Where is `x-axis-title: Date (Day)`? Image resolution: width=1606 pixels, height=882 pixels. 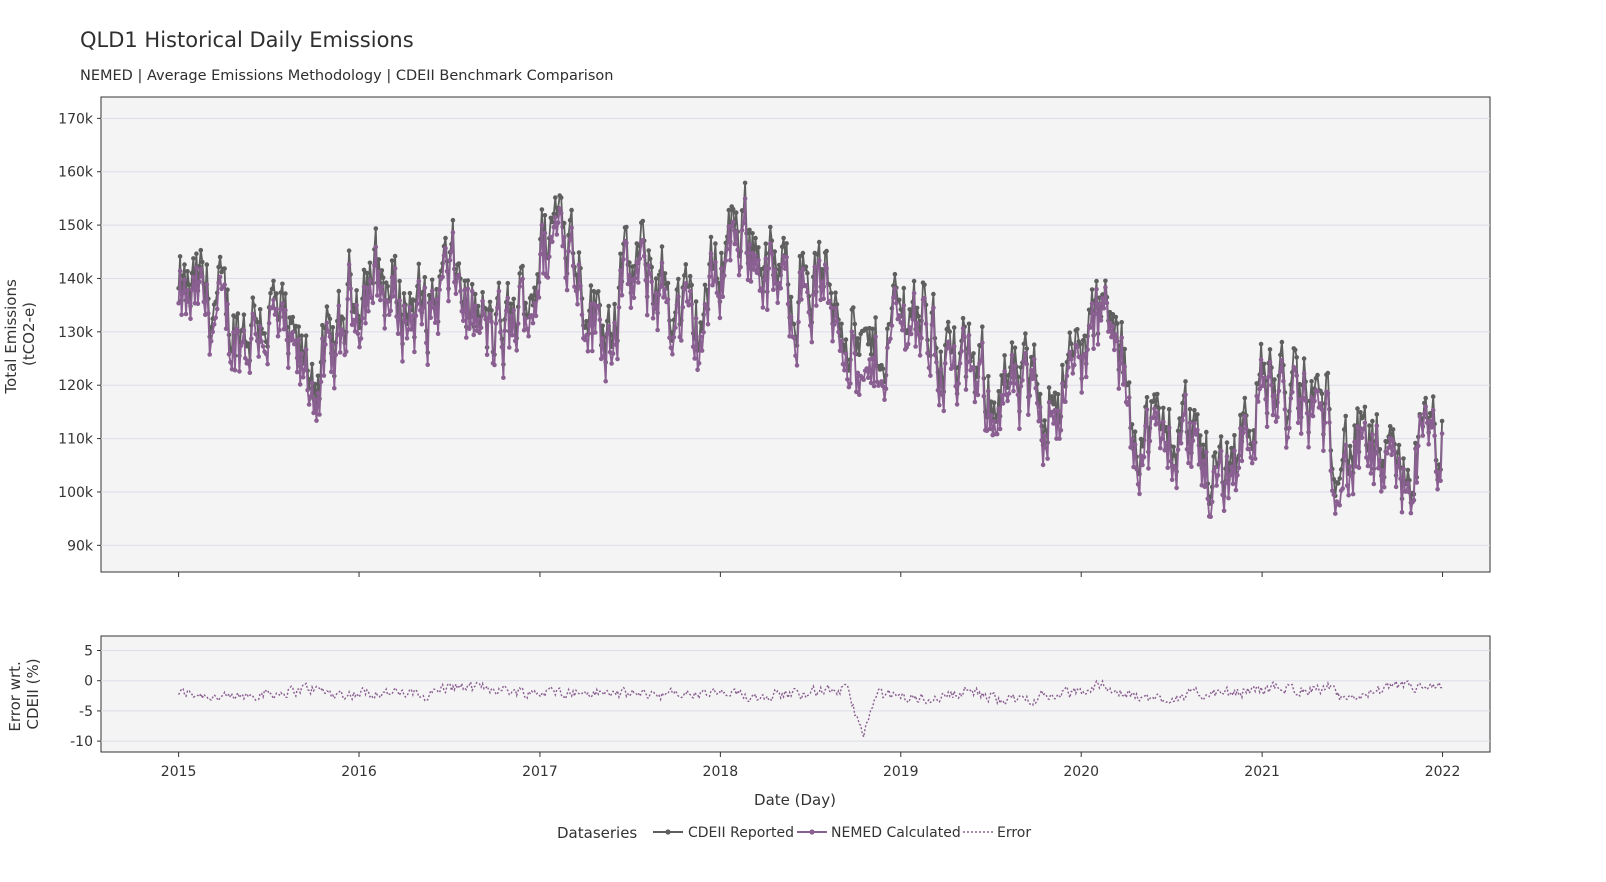 x-axis-title: Date (Day) is located at coordinates (795, 800).